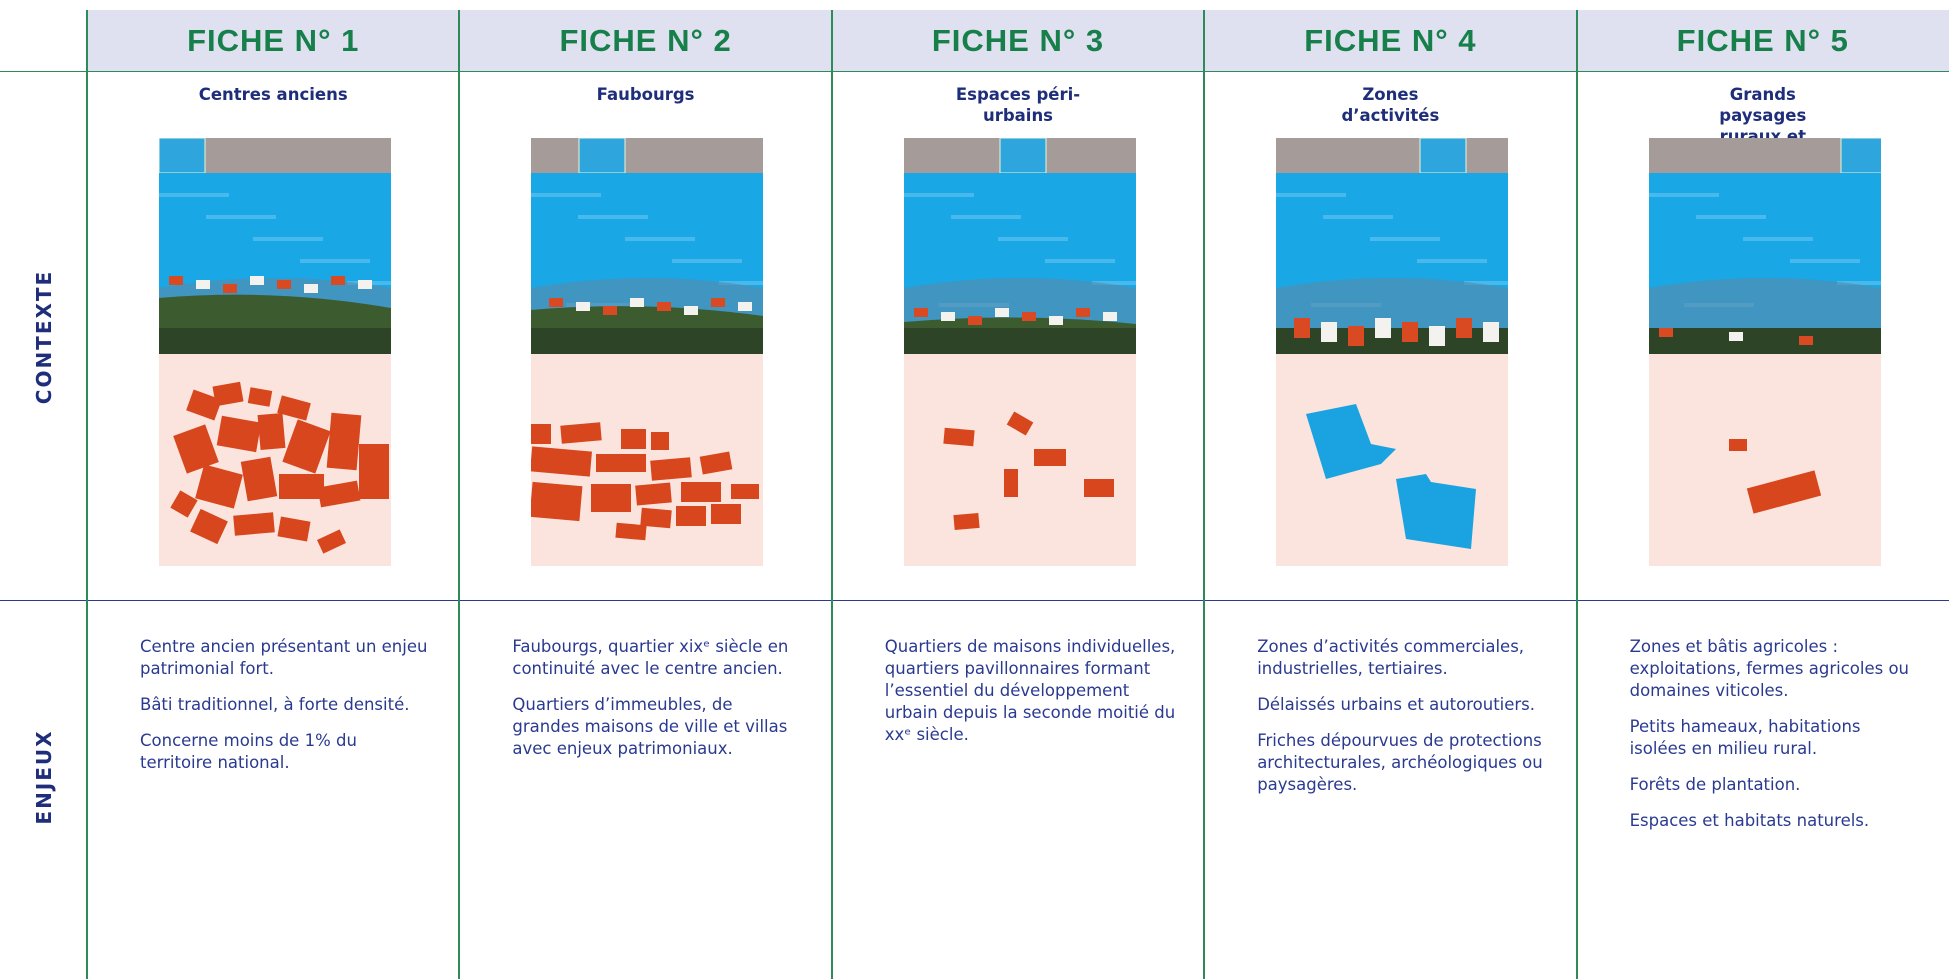 The image size is (1949, 979). I want to click on column-subtitle: Centres anciens, so click(273, 94).